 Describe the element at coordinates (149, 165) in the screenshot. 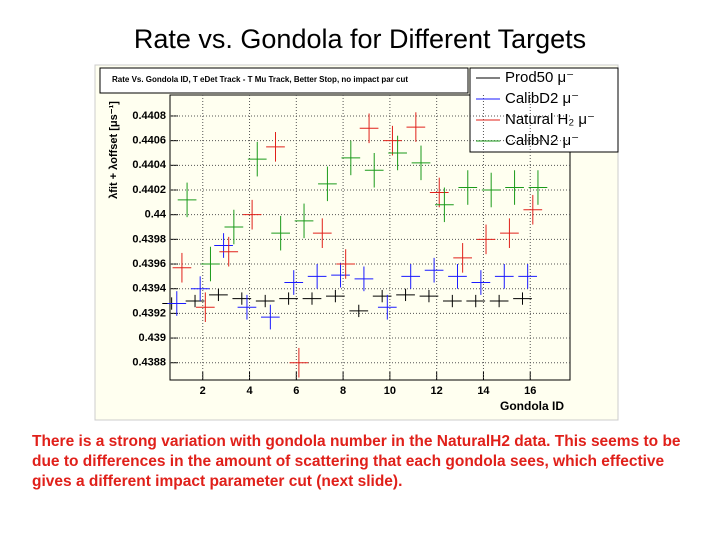

I see `y-tick-label: 0.4404` at that location.